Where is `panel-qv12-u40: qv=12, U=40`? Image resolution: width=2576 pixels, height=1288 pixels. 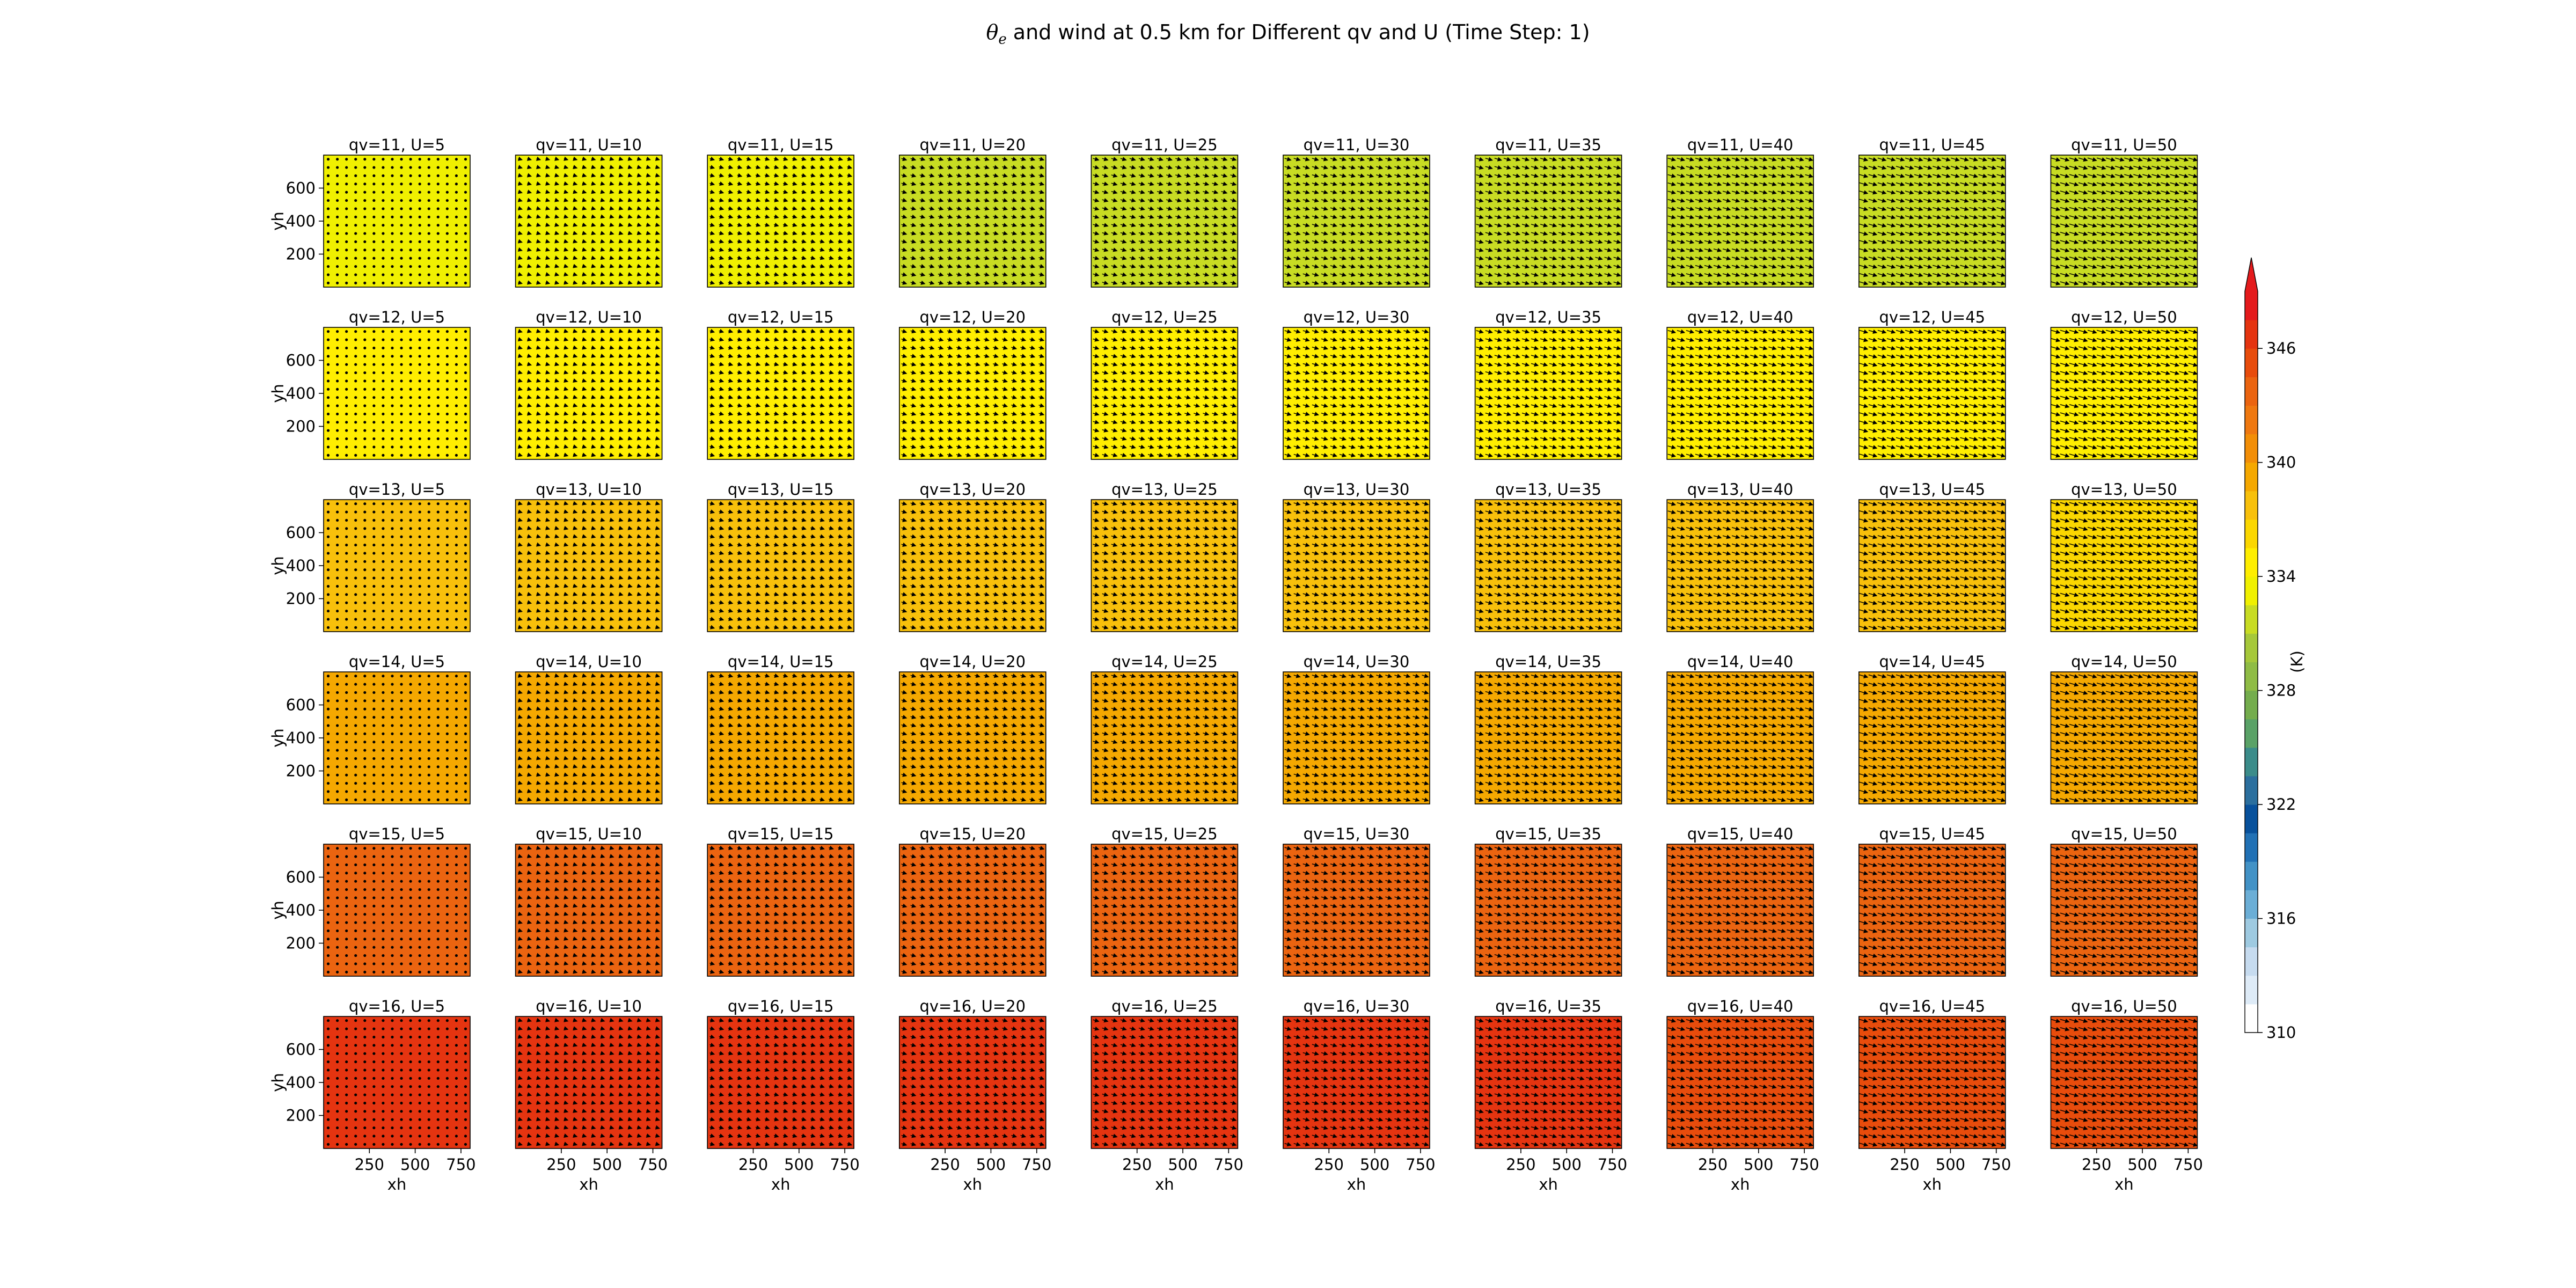
panel-qv12-u40: qv=12, U=40 is located at coordinates (1740, 384).